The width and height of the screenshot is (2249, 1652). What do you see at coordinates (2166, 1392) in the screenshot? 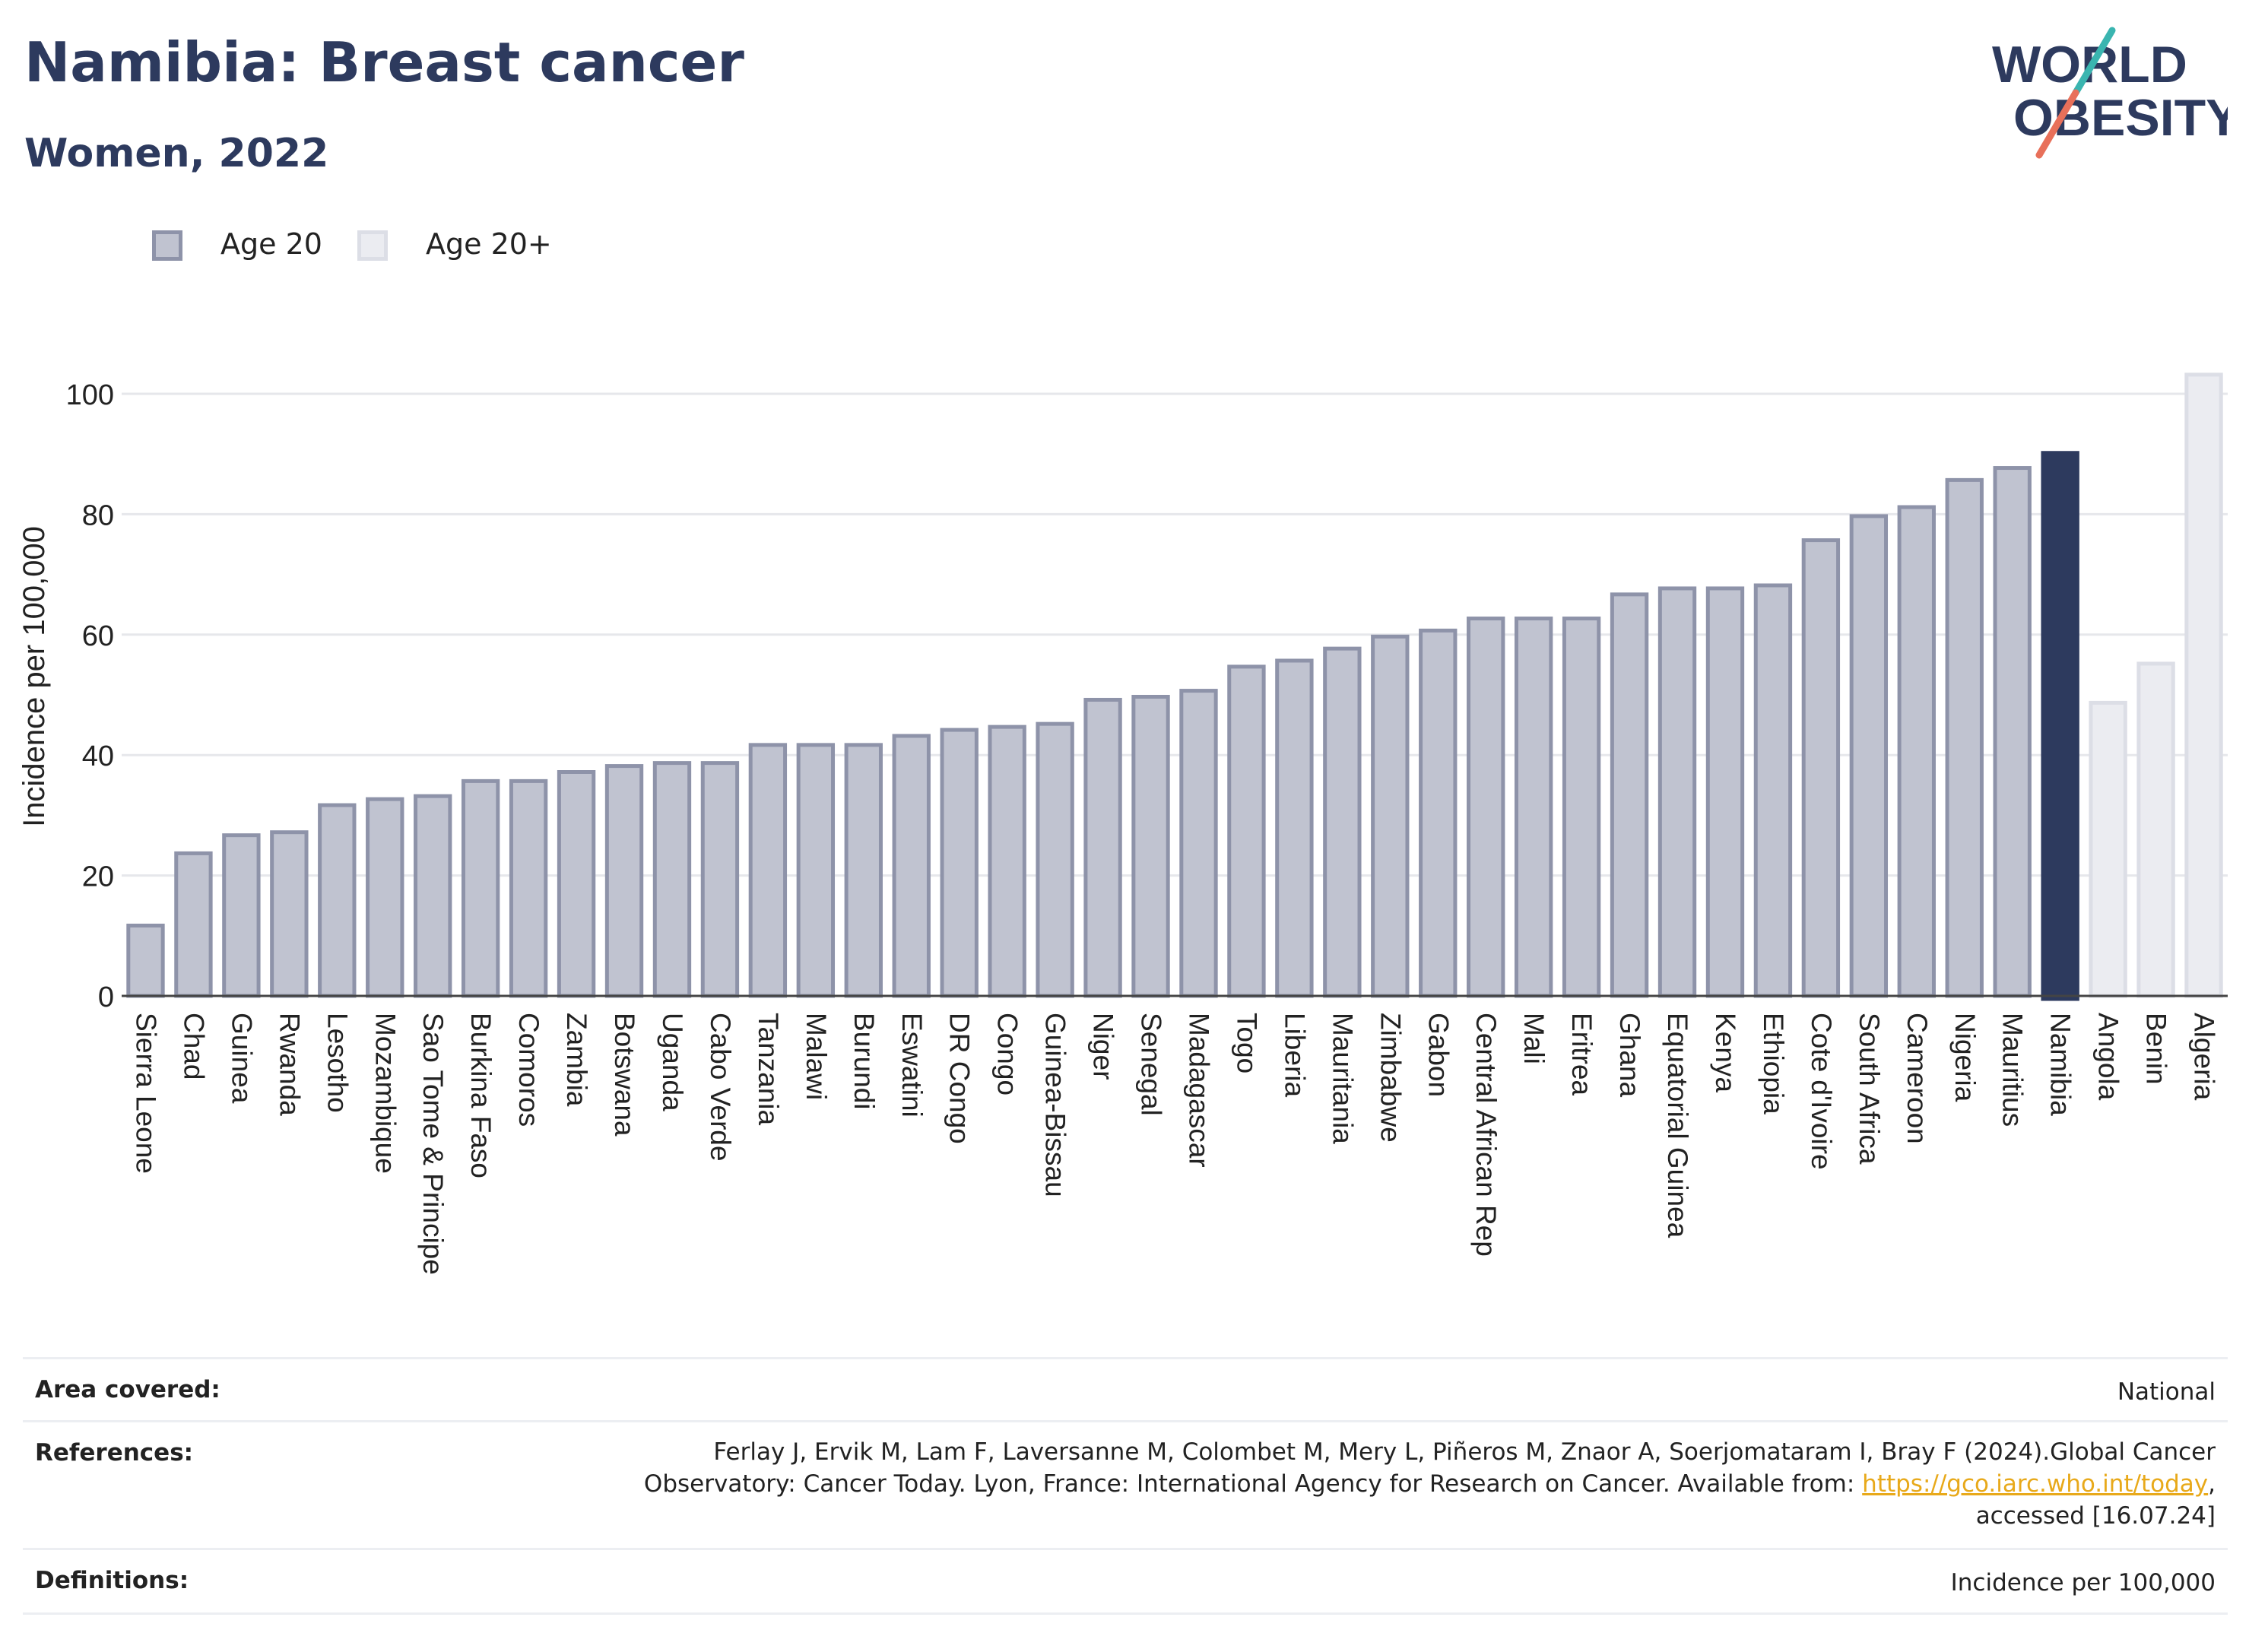
I see `area-covered-value: National` at bounding box center [2166, 1392].